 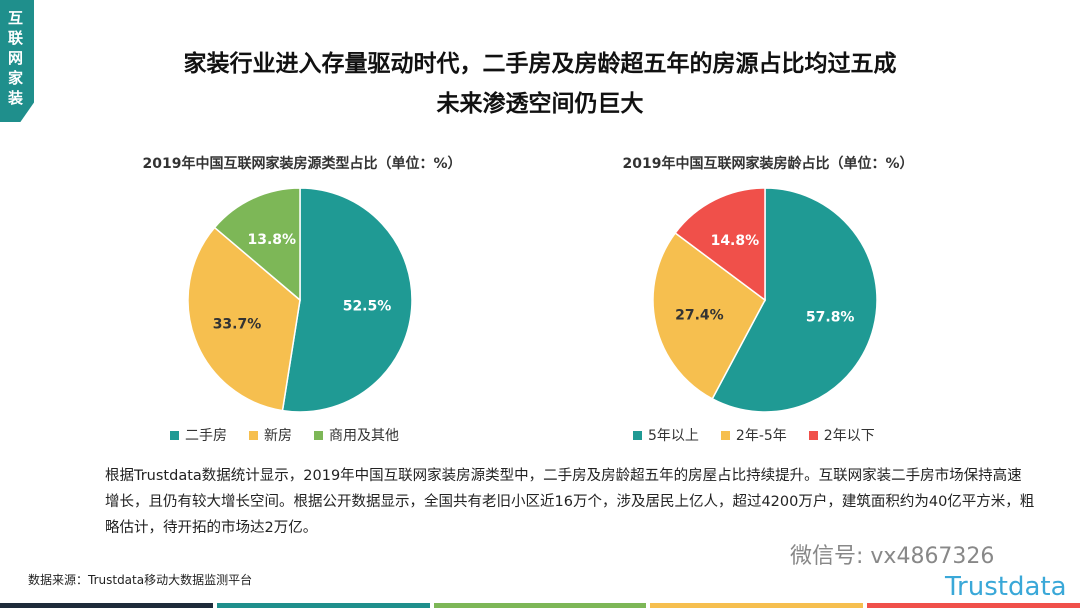 I want to click on data-label: 33.7%, so click(x=237, y=324).